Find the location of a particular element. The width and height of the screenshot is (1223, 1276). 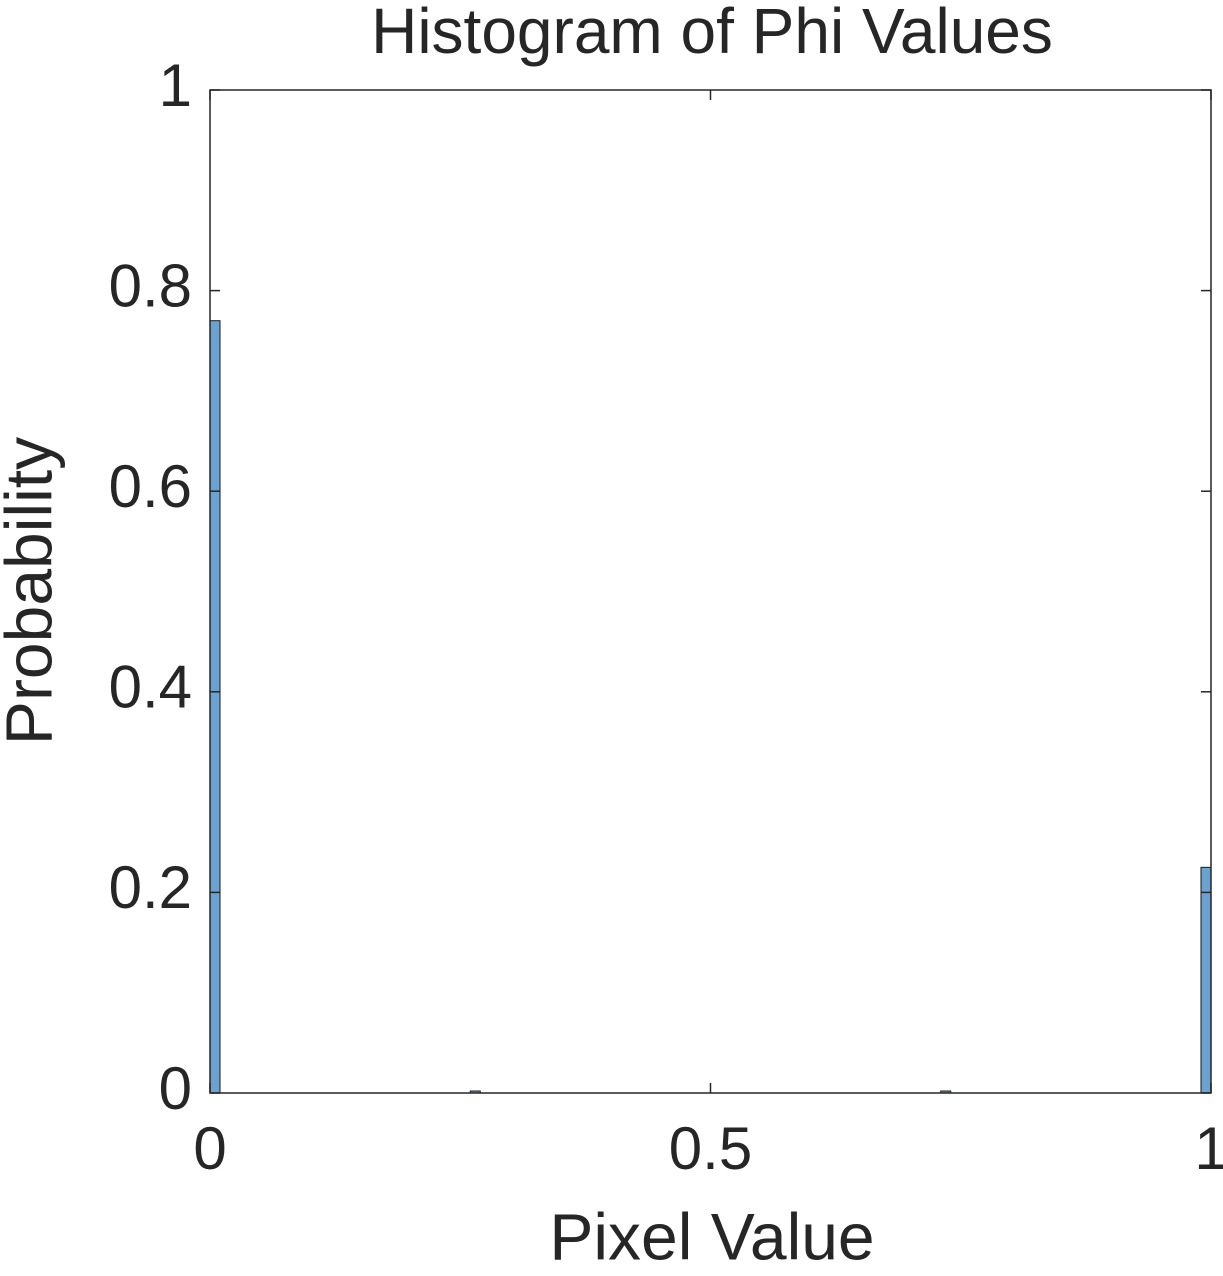

y-tick-label: 0.4 is located at coordinates (150, 687).